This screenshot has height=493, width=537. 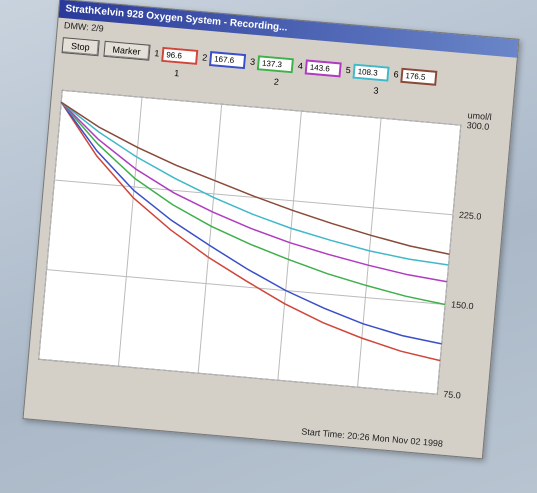 What do you see at coordinates (479, 116) in the screenshot?
I see `y-axis-label: umol/l` at bounding box center [479, 116].